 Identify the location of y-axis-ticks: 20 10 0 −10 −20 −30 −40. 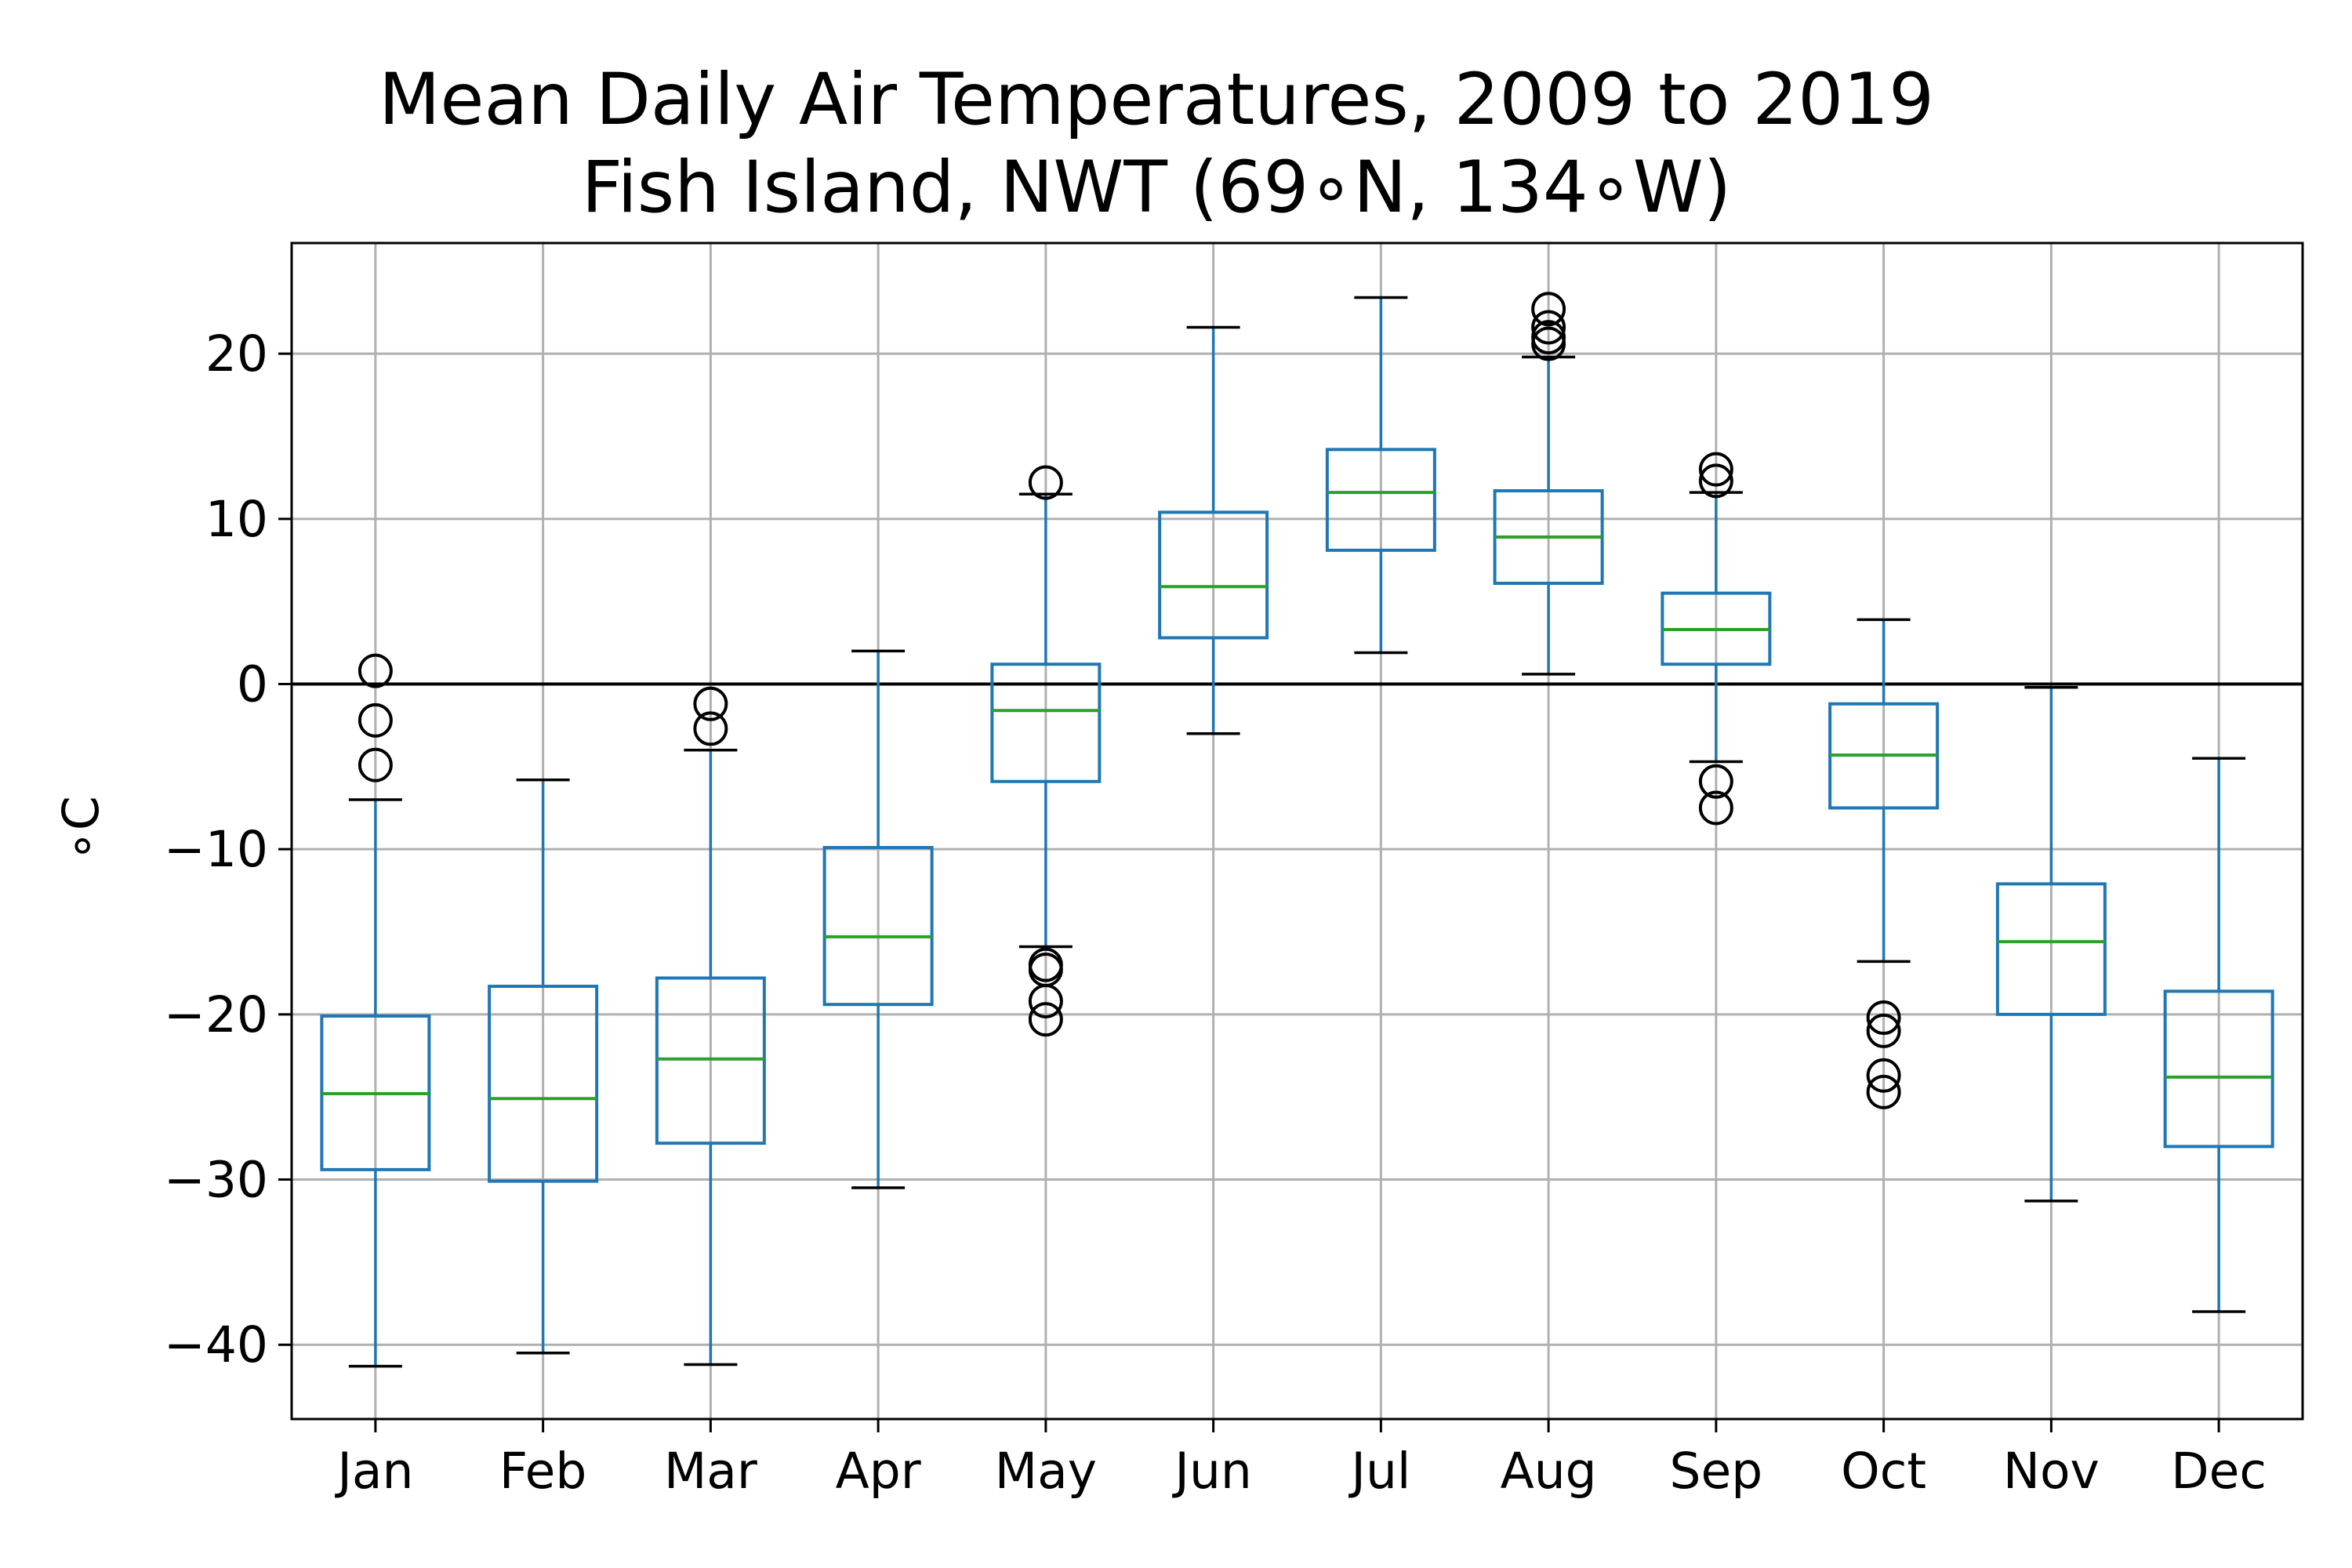
(228, 850).